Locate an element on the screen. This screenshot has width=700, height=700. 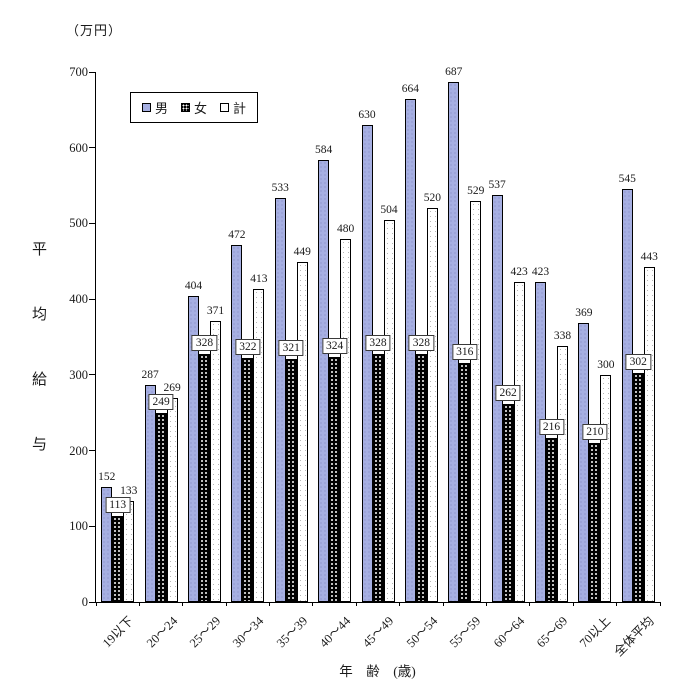
bar-male-45～49 is located at coordinates (367, 363).